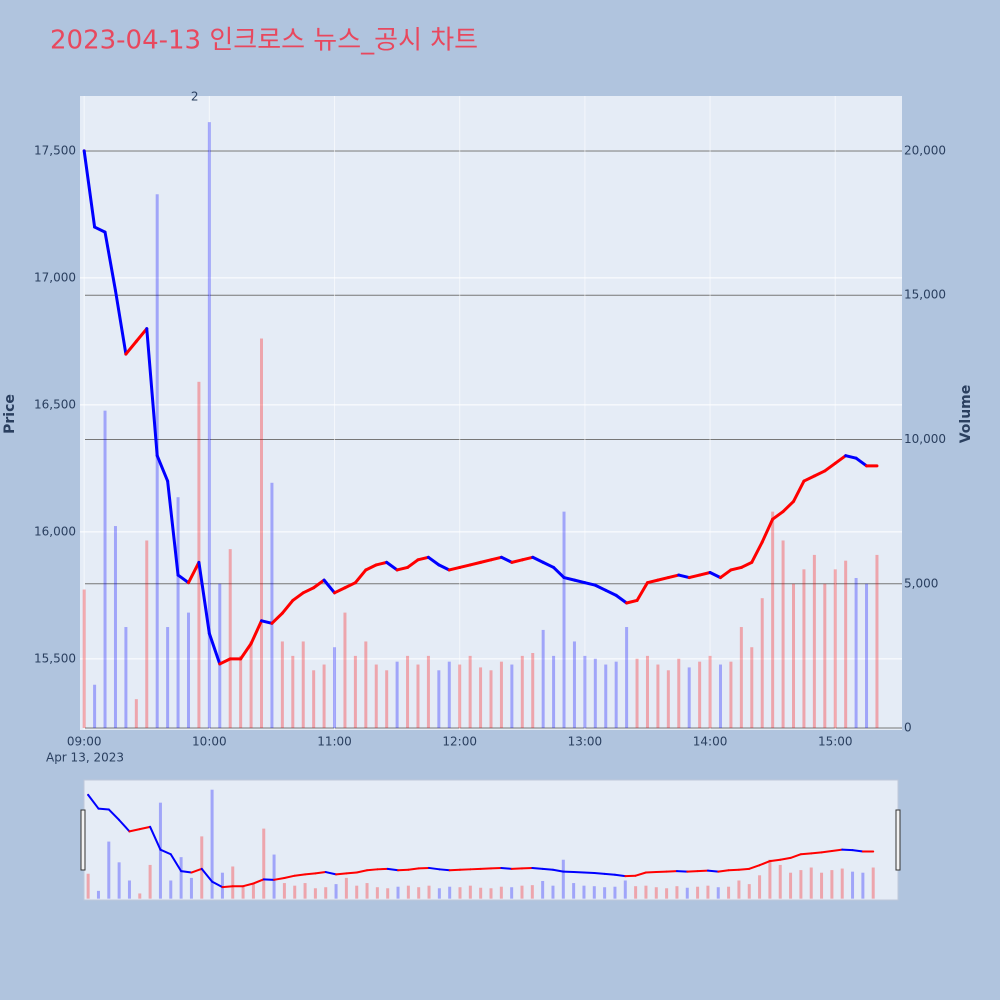 This screenshot has width=1000, height=1000. Describe the element at coordinates (921, 583) in the screenshot. I see `y2-tick-label: 5,000` at that location.